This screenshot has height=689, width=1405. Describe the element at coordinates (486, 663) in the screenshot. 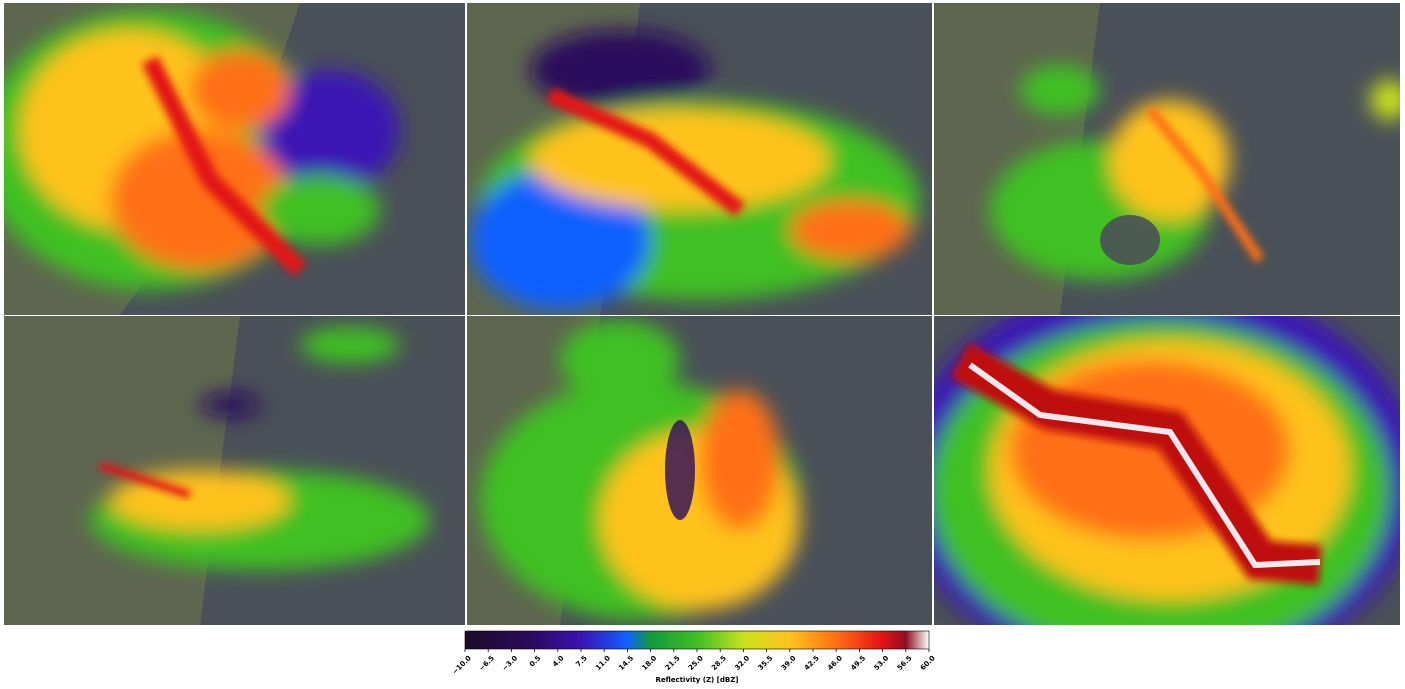

I see `tick-label: −6.5` at that location.